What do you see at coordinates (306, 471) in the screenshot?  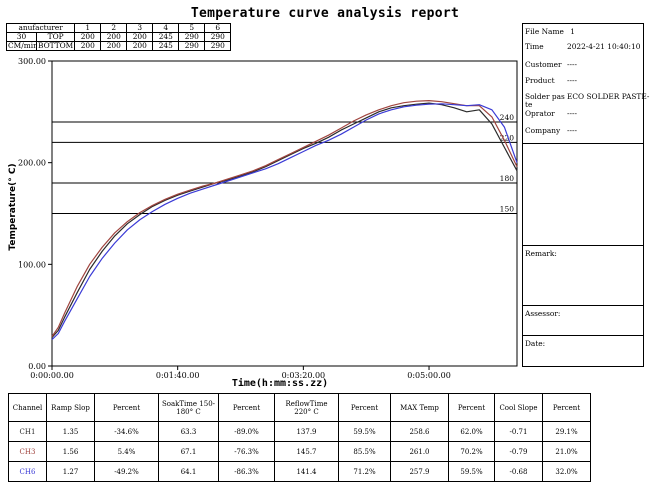 I see `result-cell: 141.4` at bounding box center [306, 471].